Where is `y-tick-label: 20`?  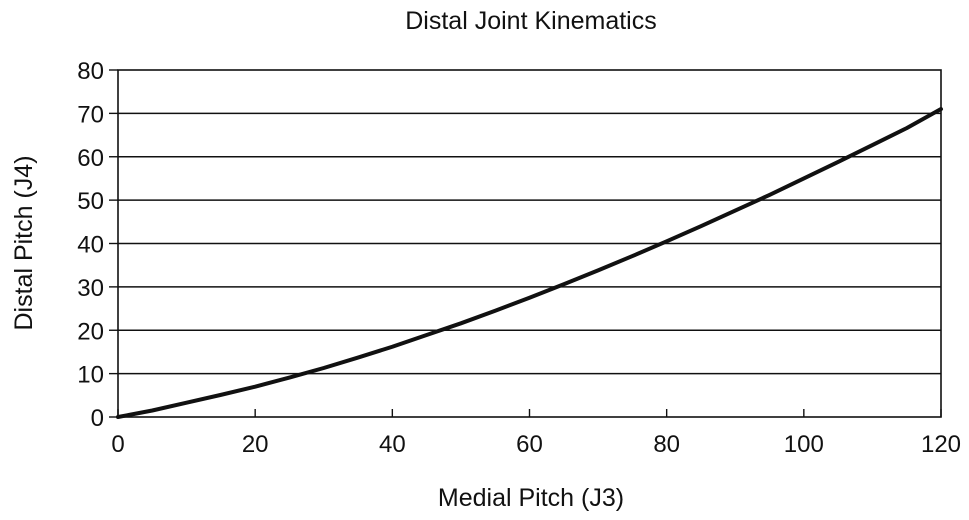 y-tick-label: 20 is located at coordinates (90, 331).